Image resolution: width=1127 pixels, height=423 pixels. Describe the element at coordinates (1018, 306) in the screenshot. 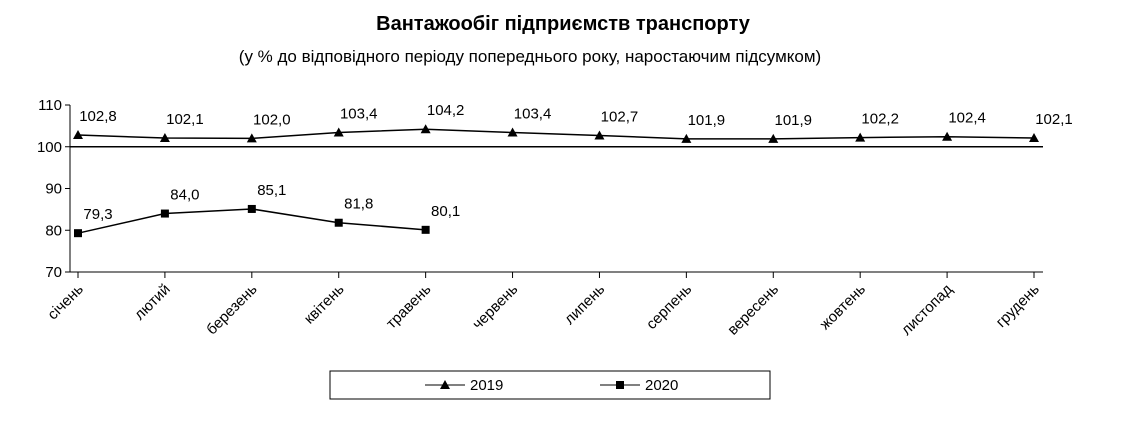

I see `x-tick-label: грудень` at that location.